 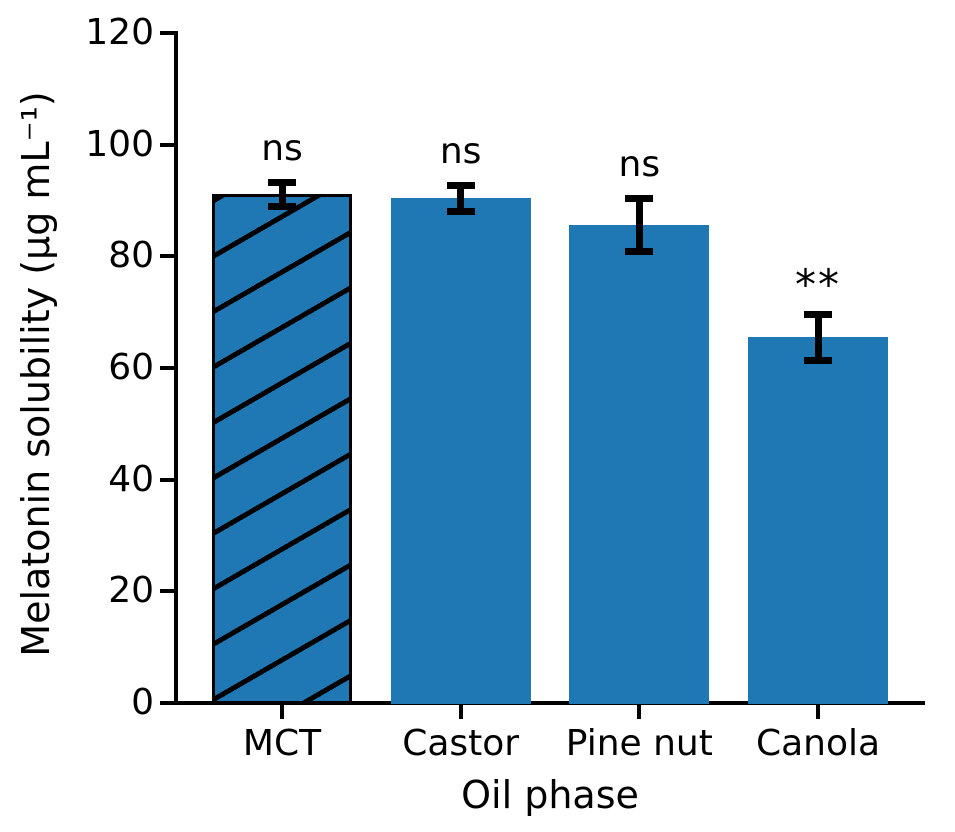 I want to click on error-bar-top-cap-castor, so click(x=460, y=185).